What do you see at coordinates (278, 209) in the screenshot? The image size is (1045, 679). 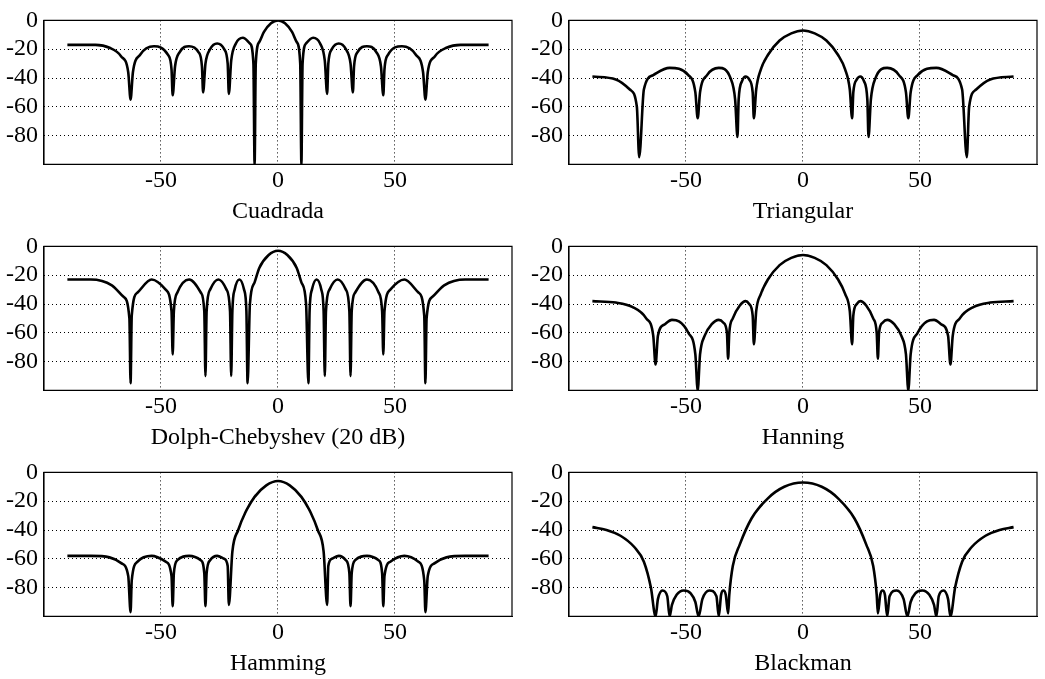 I see `x-axis-title: Cuadrada` at bounding box center [278, 209].